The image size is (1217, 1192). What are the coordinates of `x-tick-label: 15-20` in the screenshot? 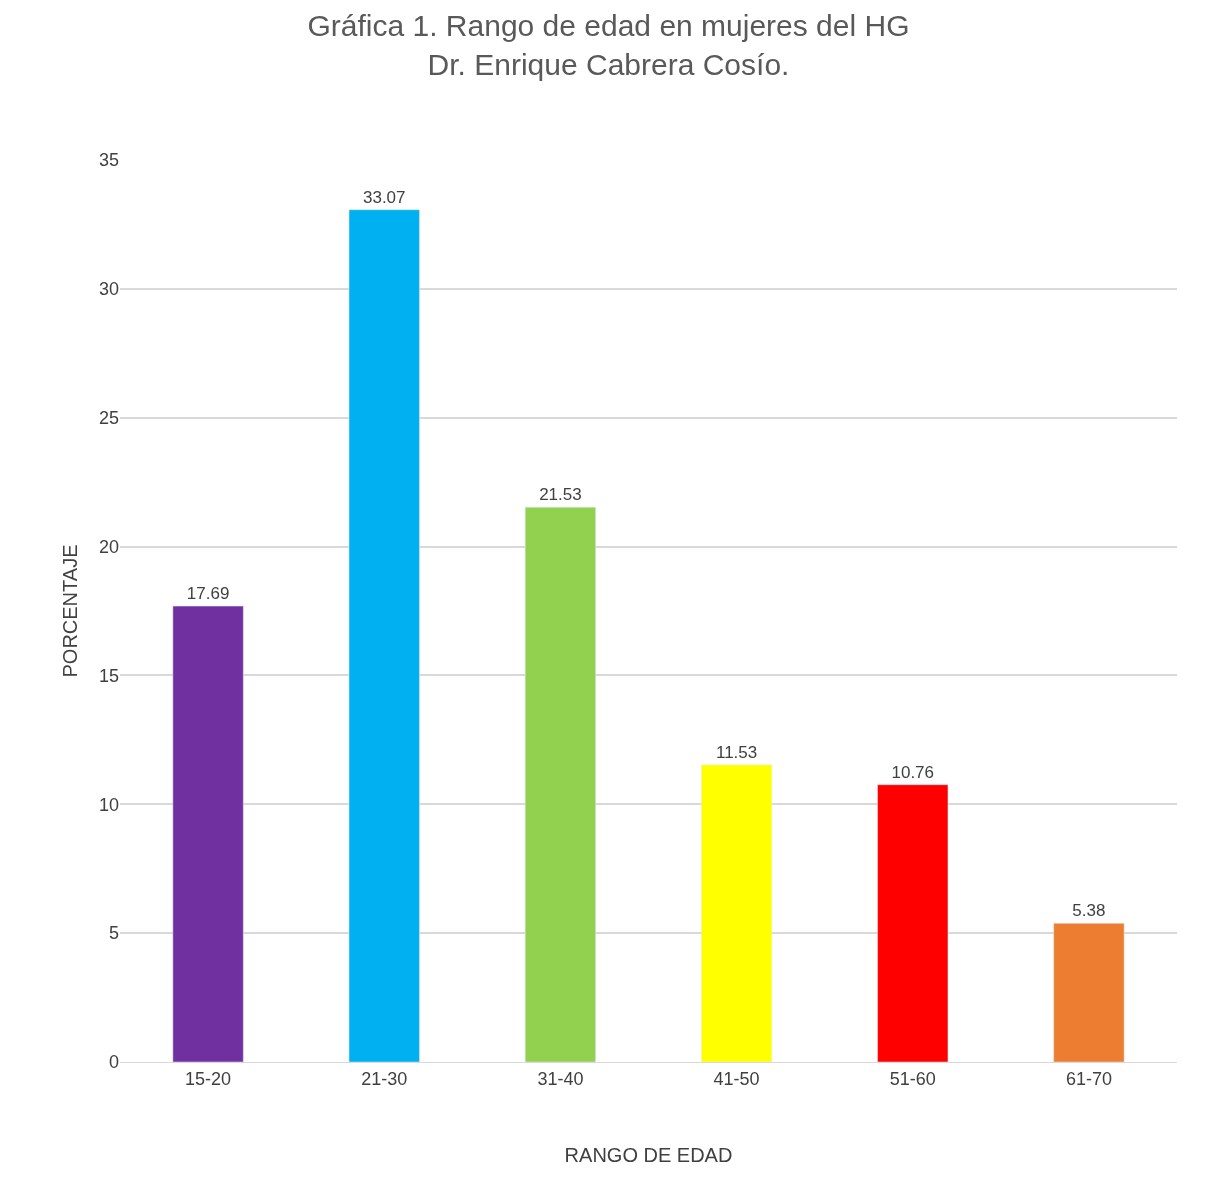 It's located at (208, 1078).